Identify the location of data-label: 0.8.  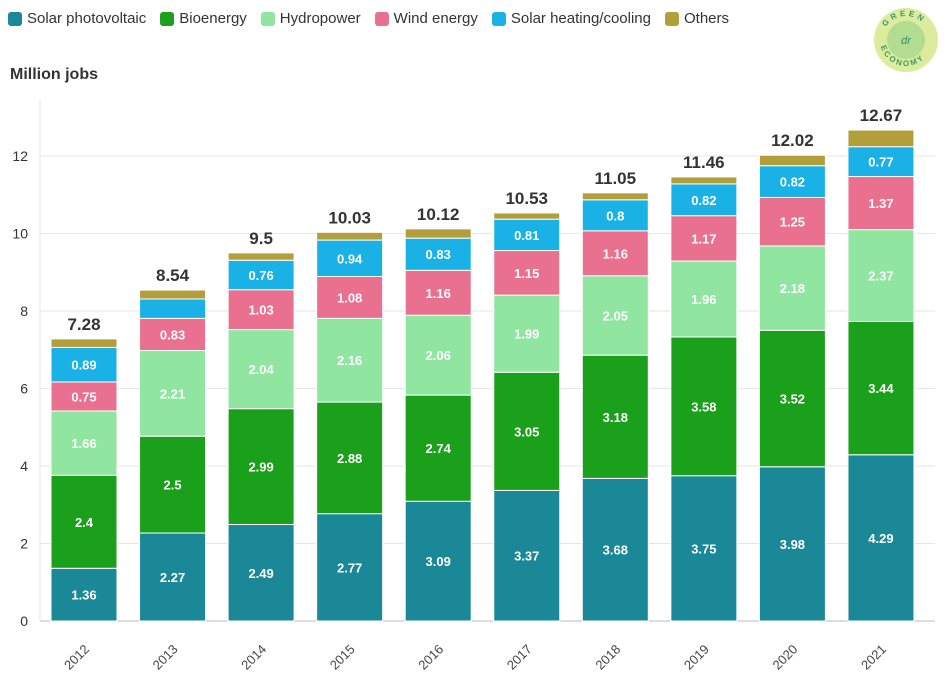
(615, 215).